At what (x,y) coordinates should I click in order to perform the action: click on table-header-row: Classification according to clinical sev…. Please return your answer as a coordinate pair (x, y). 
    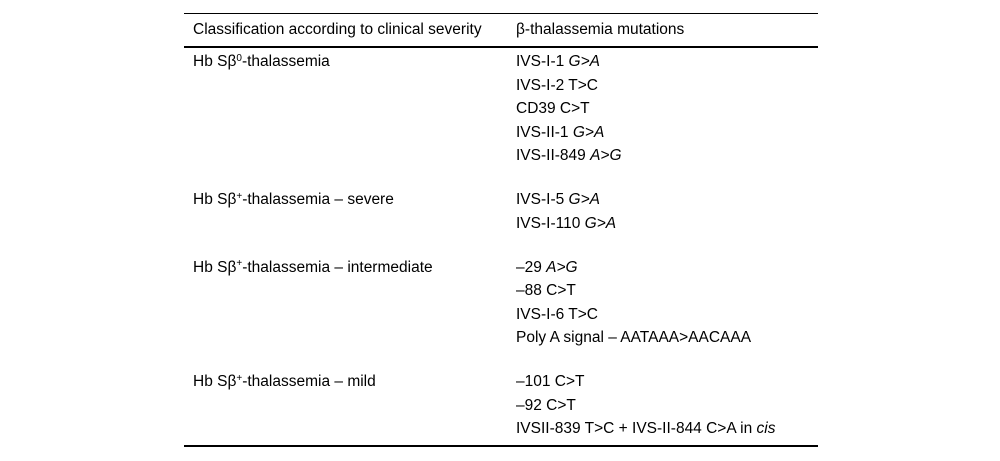
    Looking at the image, I should click on (501, 31).